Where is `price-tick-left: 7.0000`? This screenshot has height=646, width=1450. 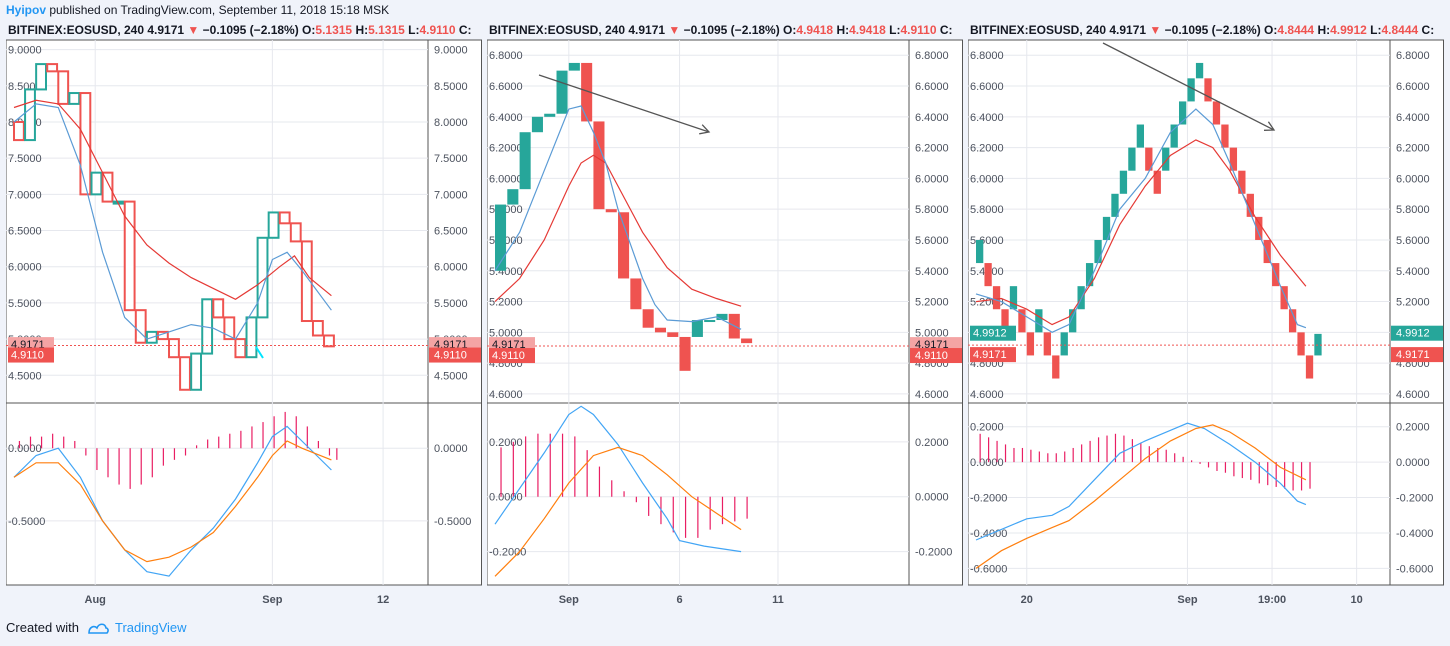
price-tick-left: 7.0000 is located at coordinates (25, 195).